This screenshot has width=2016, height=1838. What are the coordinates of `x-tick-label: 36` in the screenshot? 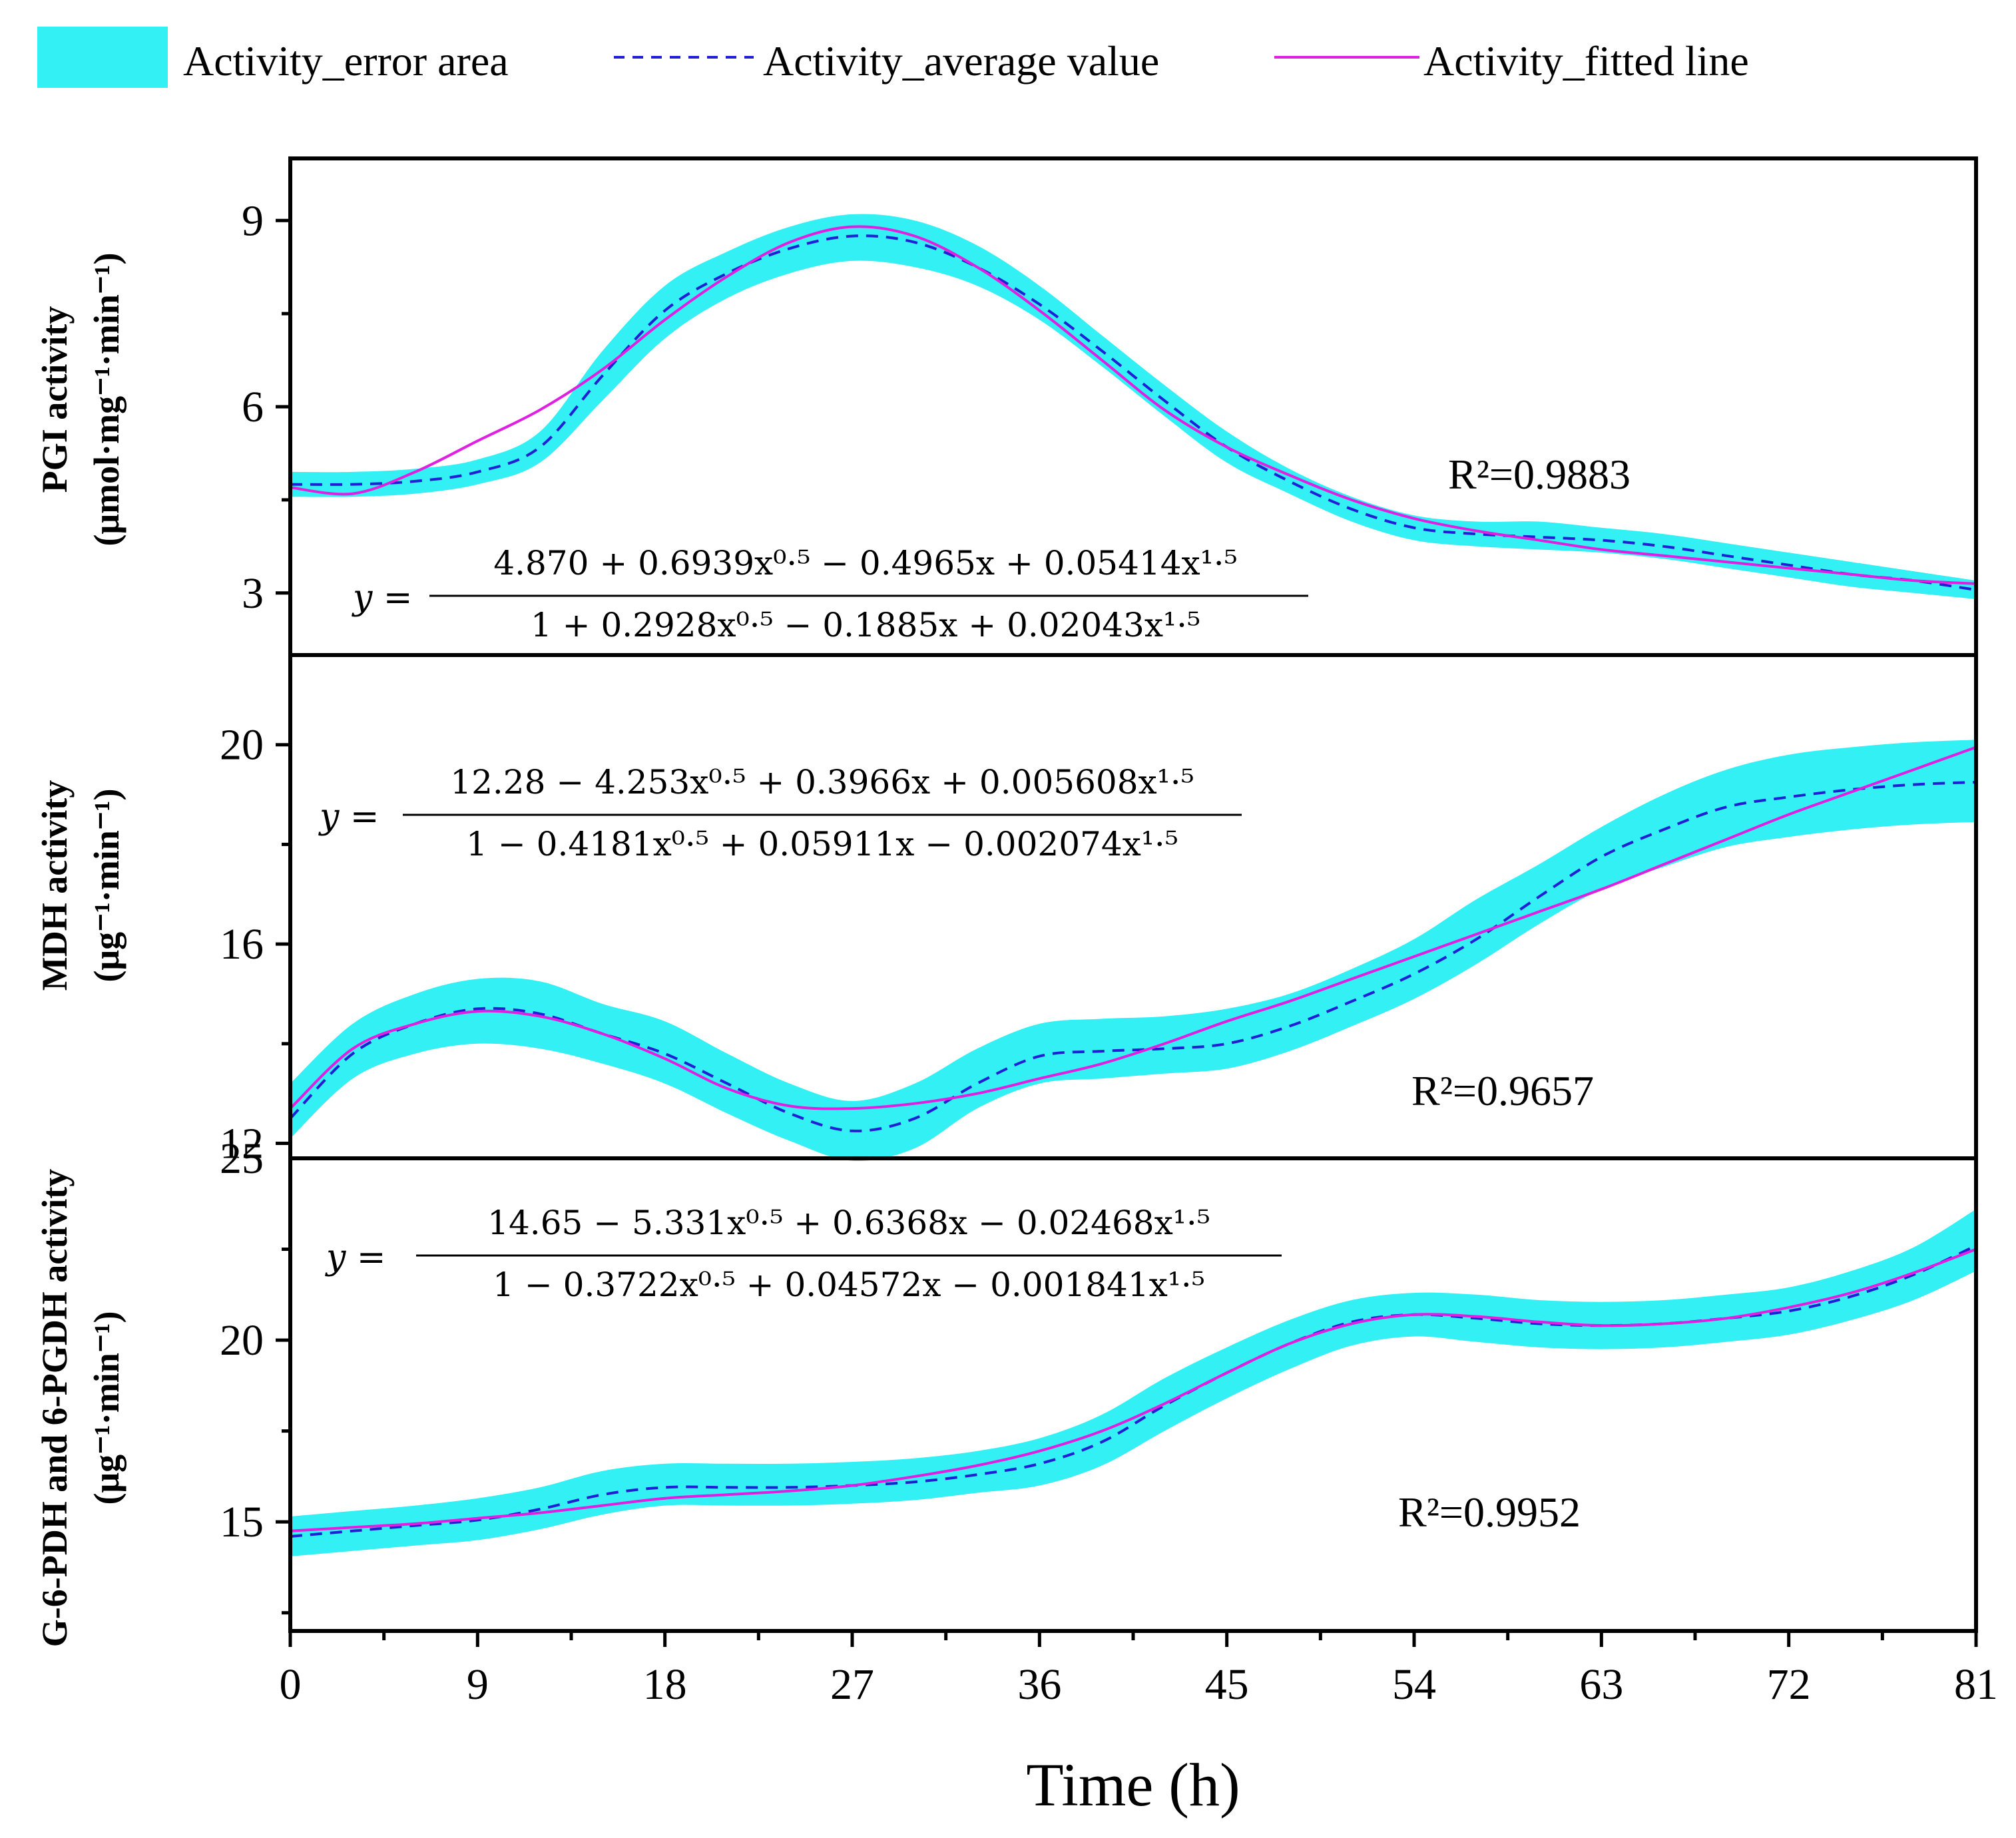 It's located at (1039, 1684).